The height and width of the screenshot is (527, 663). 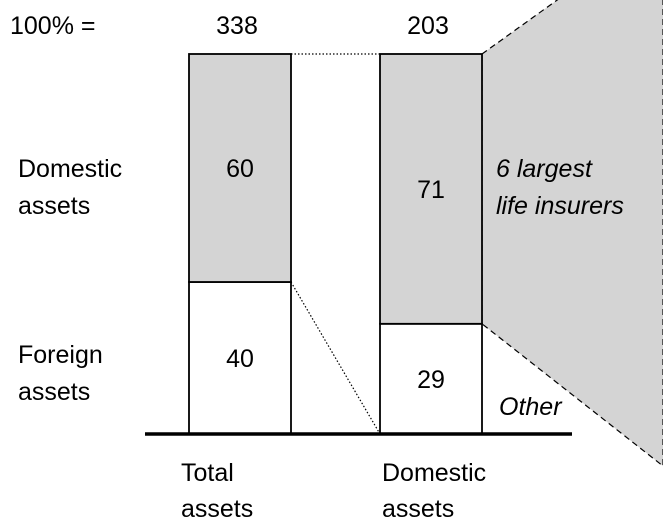 What do you see at coordinates (434, 473) in the screenshot?
I see `category-label-domestic-line1: Domestic` at bounding box center [434, 473].